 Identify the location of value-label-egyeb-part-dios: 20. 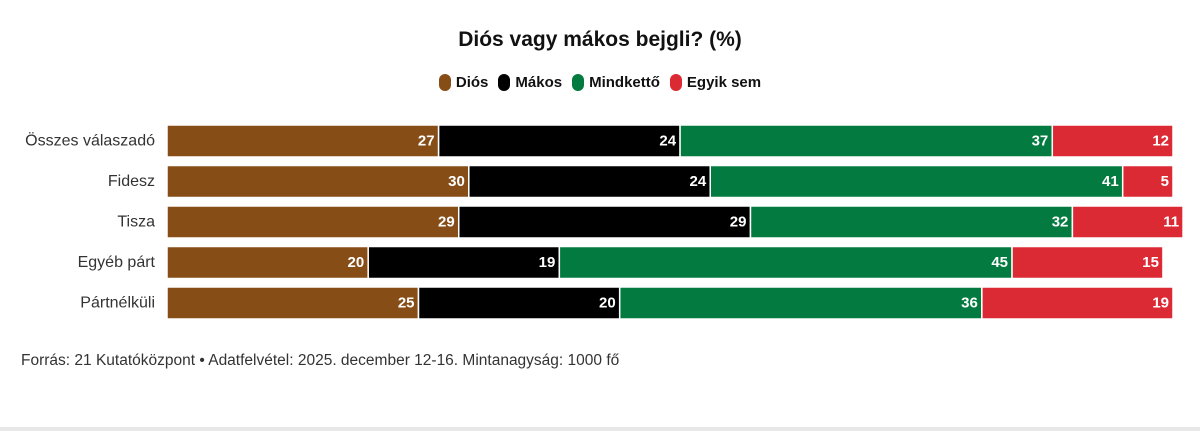
(356, 262).